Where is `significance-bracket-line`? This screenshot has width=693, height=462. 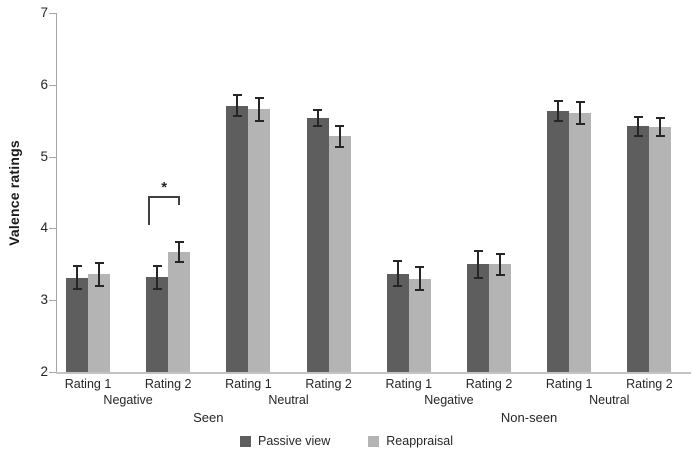 significance-bracket-line is located at coordinates (164, 197).